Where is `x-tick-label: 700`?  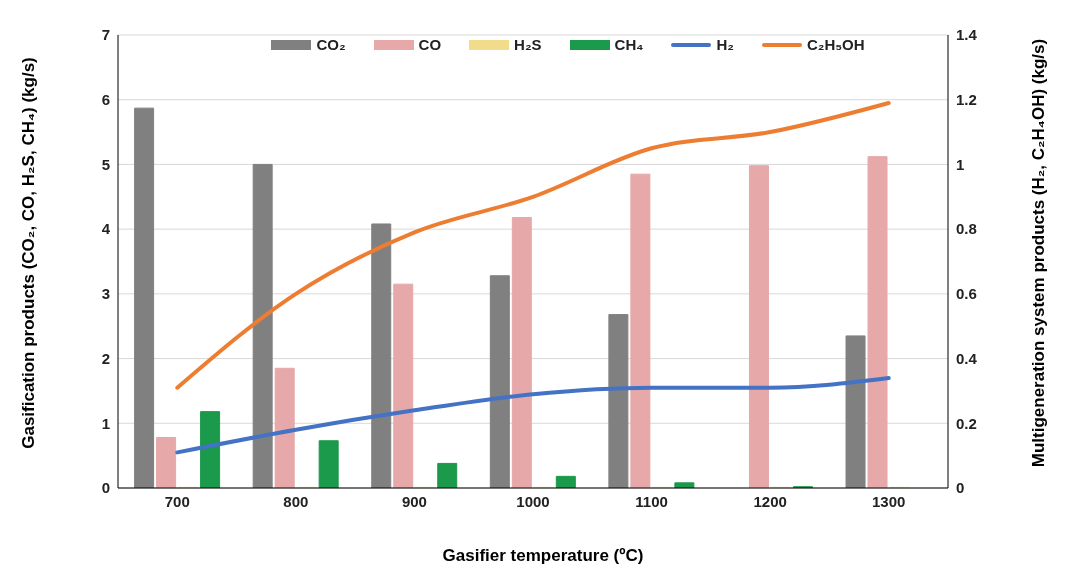
x-tick-label: 700 is located at coordinates (177, 501).